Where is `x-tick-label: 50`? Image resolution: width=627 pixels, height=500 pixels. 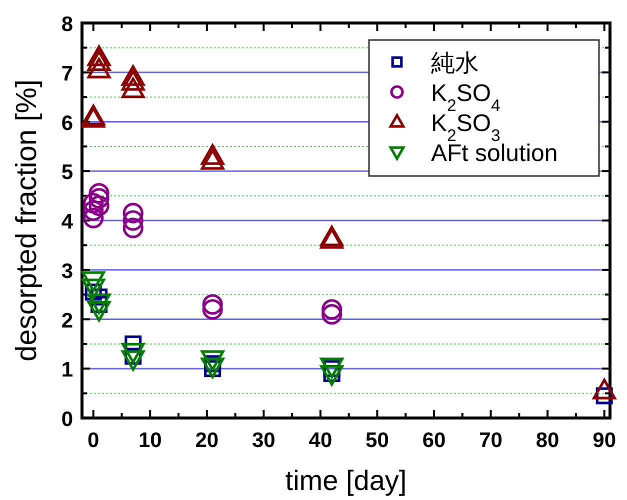
x-tick-label: 50 is located at coordinates (377, 440).